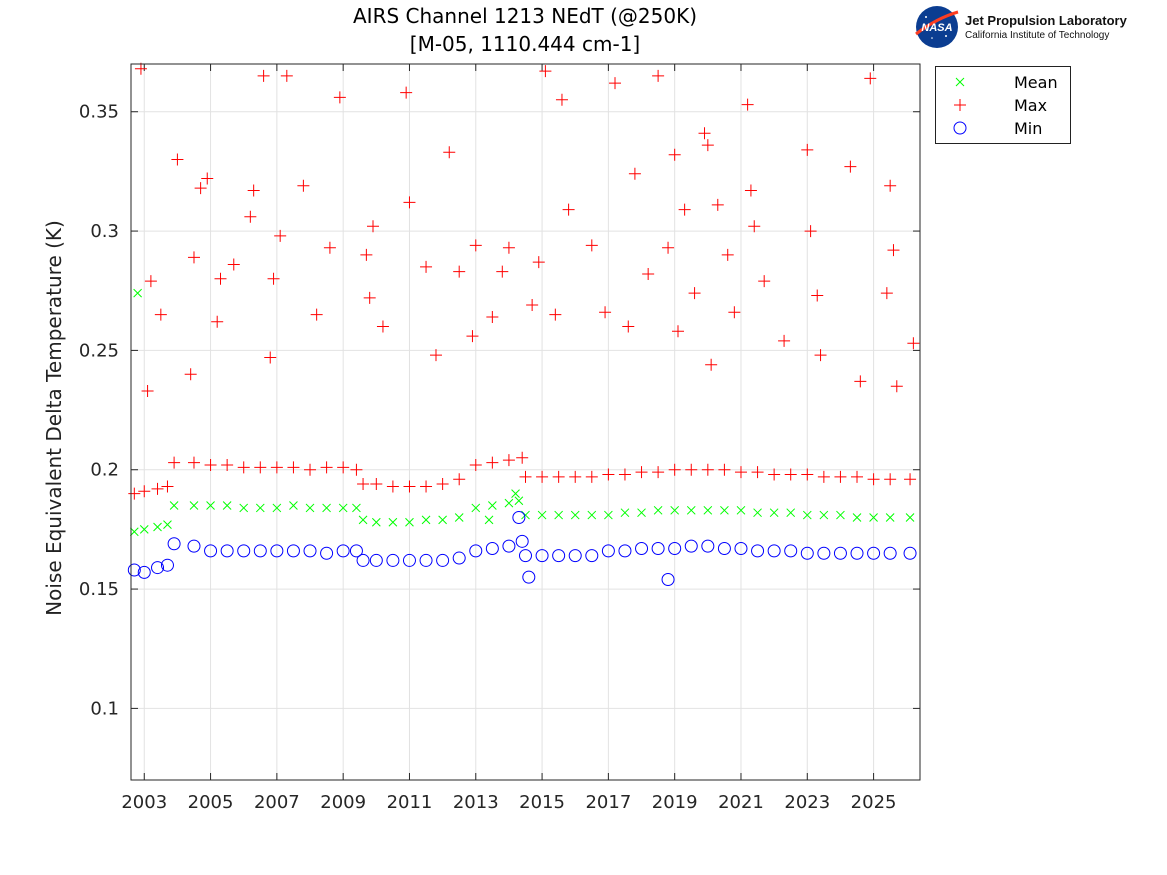 This screenshot has height=875, width=1167. What do you see at coordinates (1046, 20) in the screenshot?
I see `org-name: Jet Propulsion Laboratory` at bounding box center [1046, 20].